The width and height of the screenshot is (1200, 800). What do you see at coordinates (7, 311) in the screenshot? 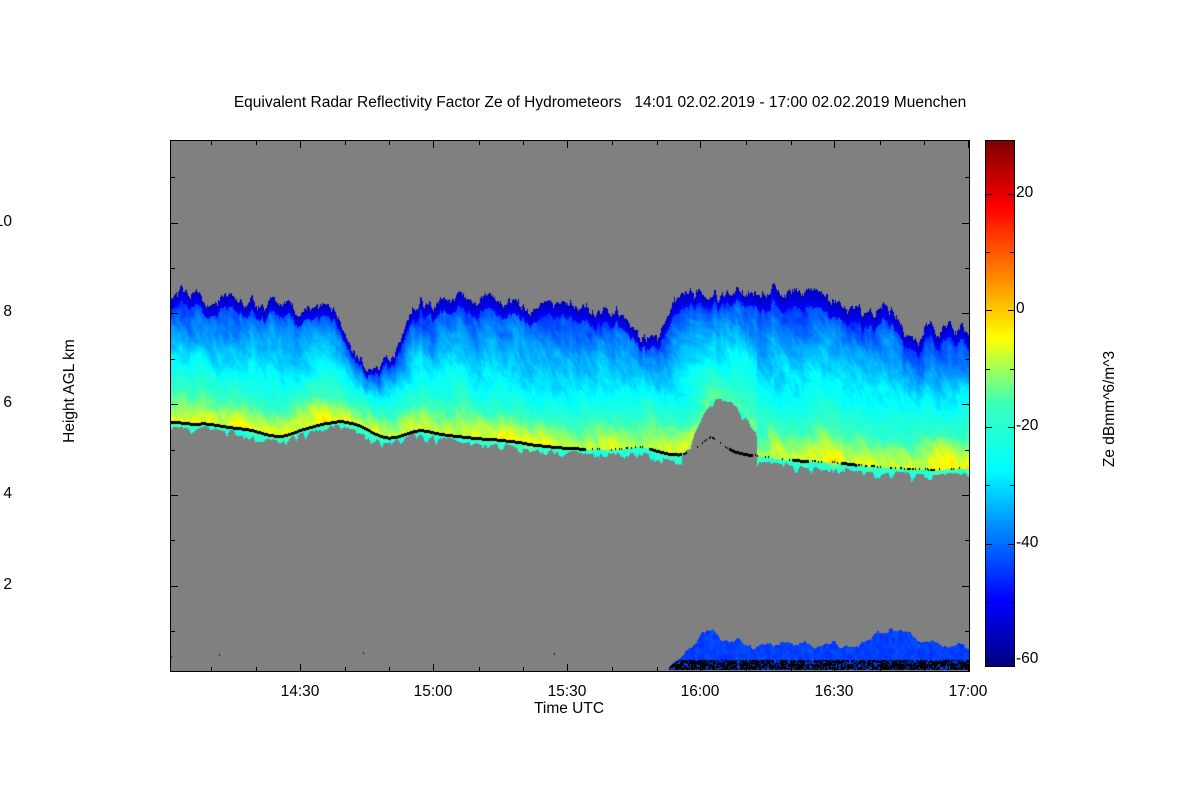
I see `y-tick-label: 8` at bounding box center [7, 311].